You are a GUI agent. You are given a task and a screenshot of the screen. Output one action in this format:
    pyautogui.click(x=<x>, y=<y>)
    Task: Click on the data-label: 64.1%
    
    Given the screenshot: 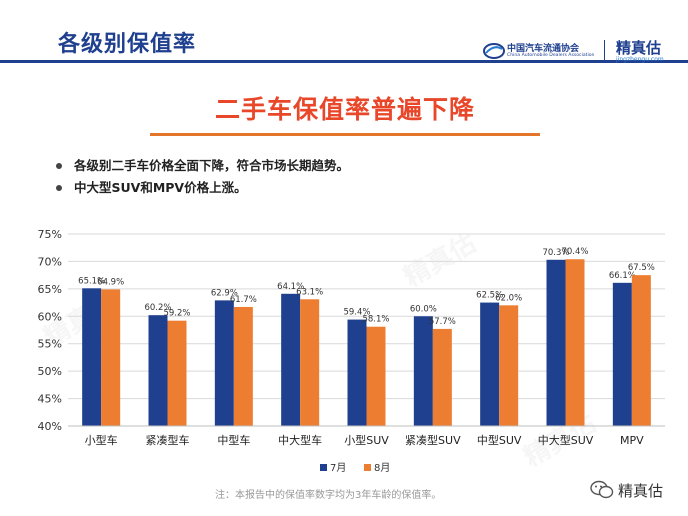 What is the action you would take?
    pyautogui.click(x=290, y=287)
    